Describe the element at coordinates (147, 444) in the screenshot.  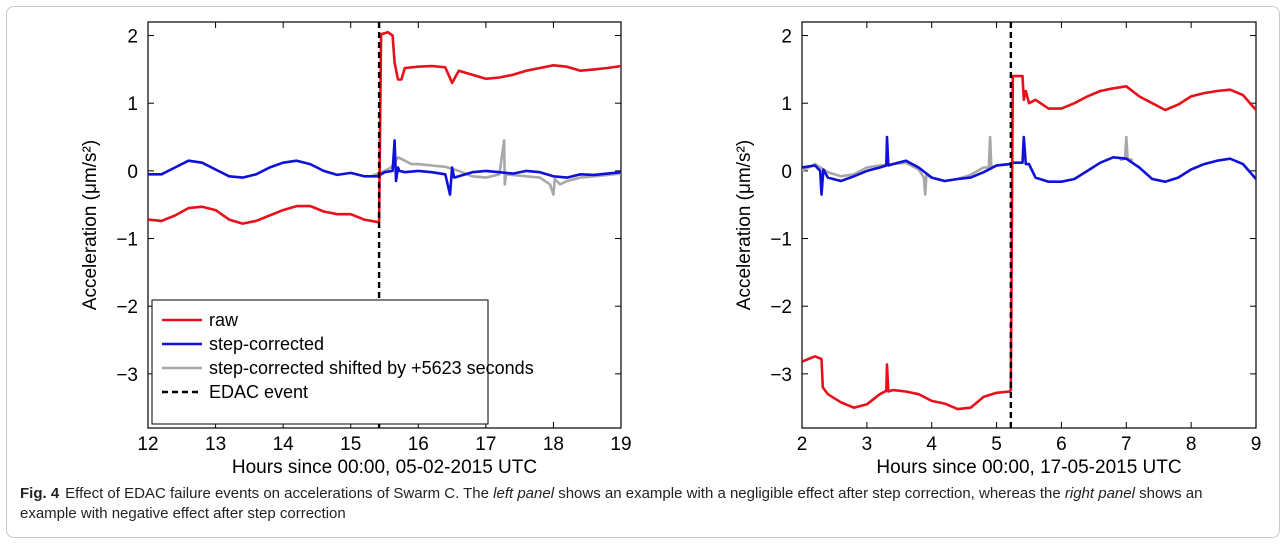
I see `x-tick-label: 12` at that location.